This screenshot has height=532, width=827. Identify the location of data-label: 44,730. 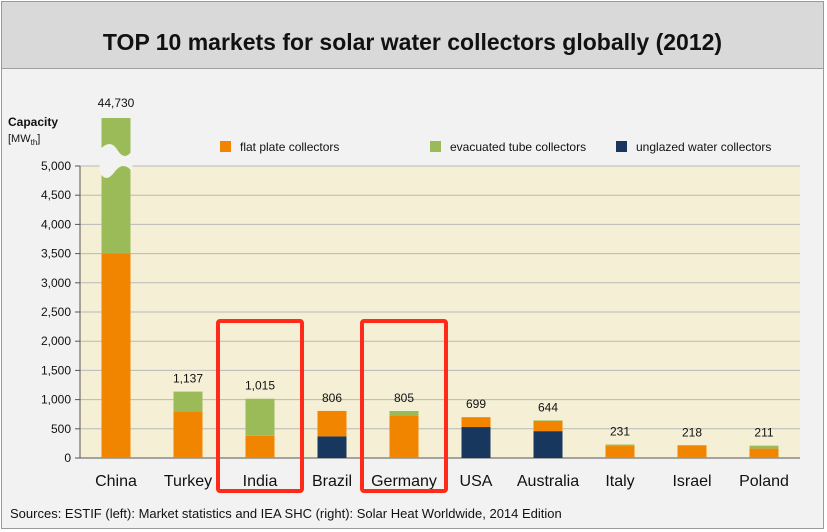
(116, 103).